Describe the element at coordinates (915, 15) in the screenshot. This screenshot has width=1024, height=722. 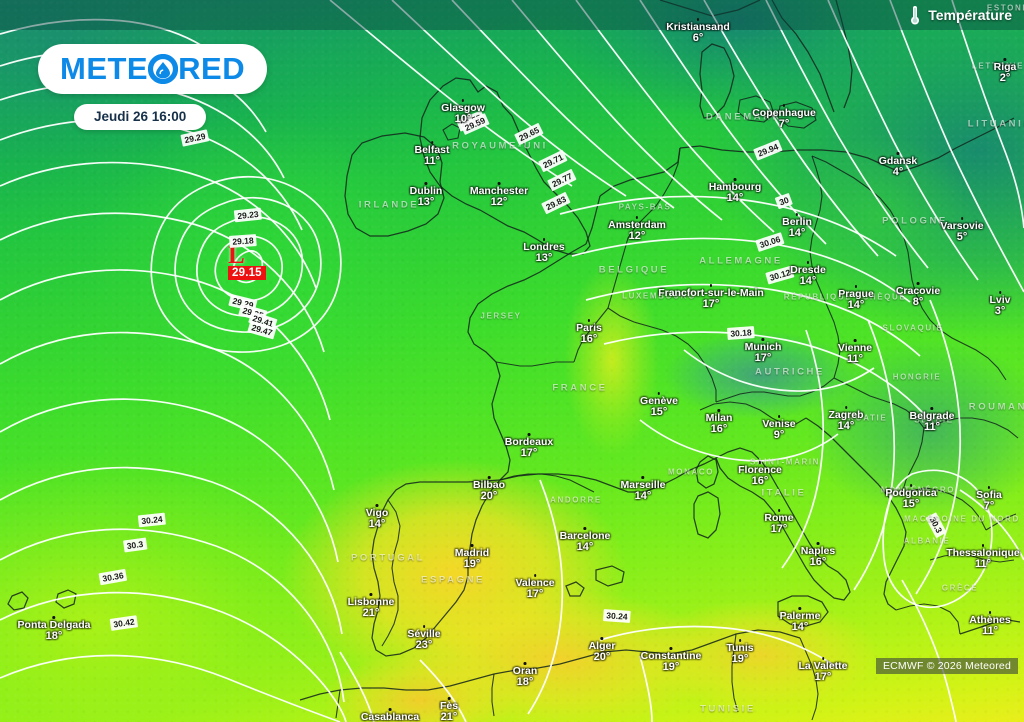
I see `thermometer-icon` at that location.